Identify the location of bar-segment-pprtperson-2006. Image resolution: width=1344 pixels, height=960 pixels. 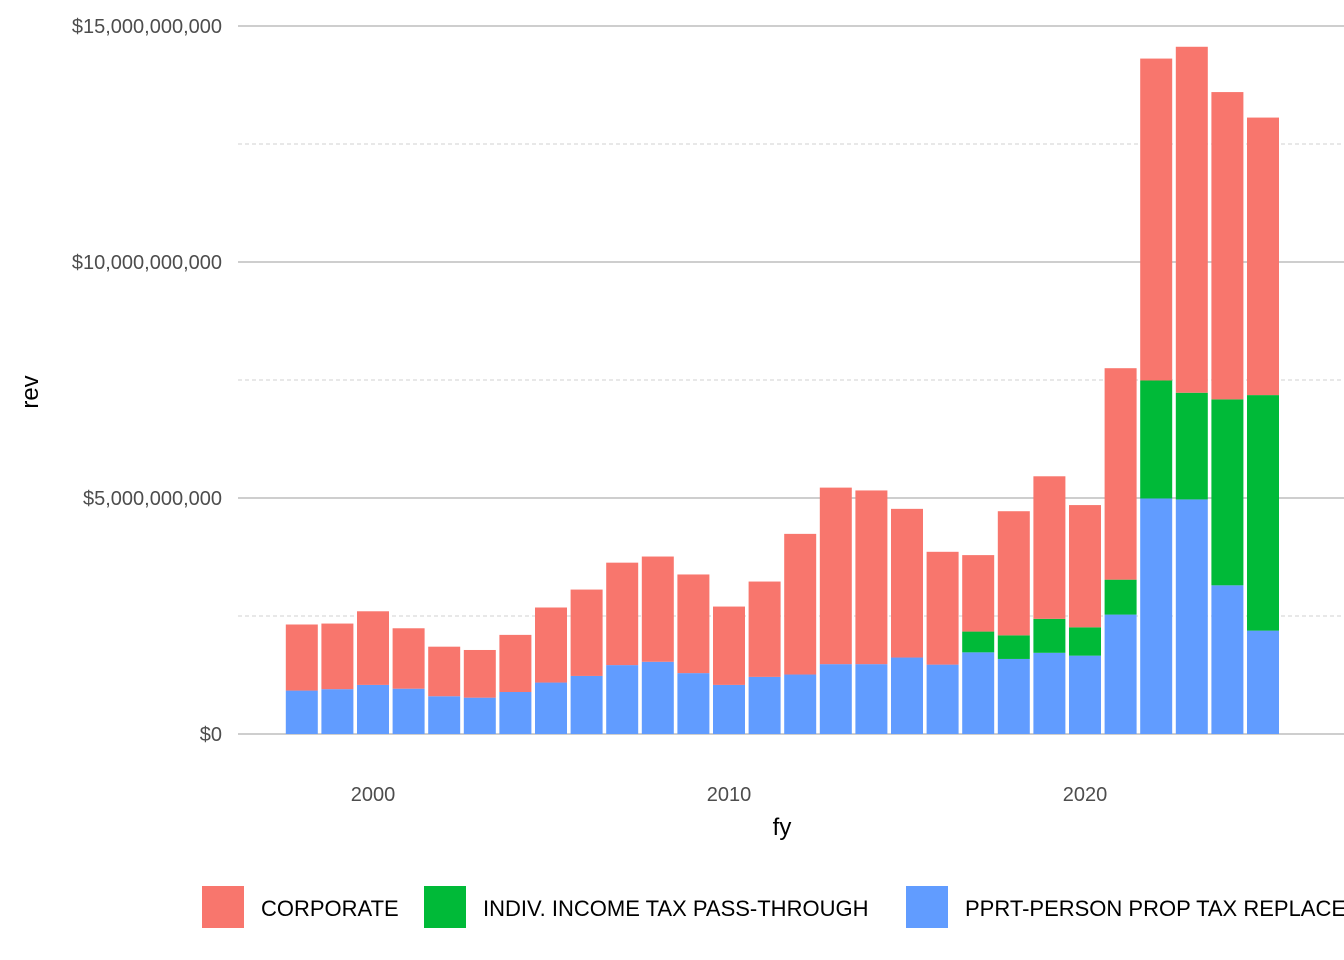
(586, 704).